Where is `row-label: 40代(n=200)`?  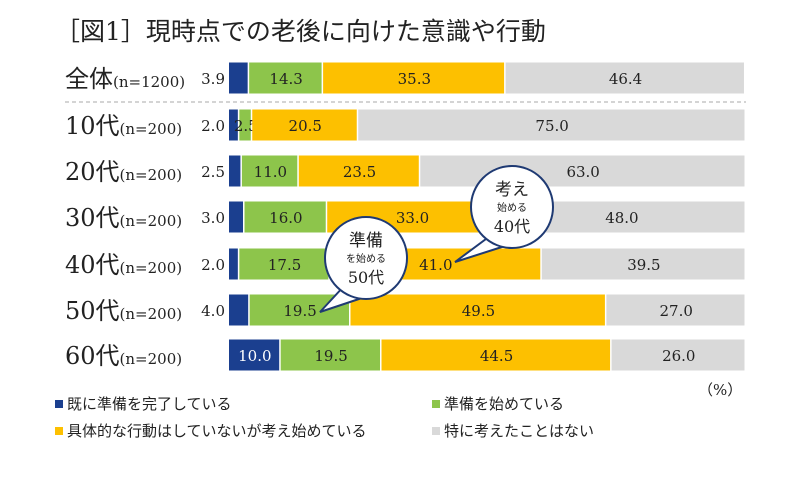
row-label: 40代(n=200) is located at coordinates (123, 265).